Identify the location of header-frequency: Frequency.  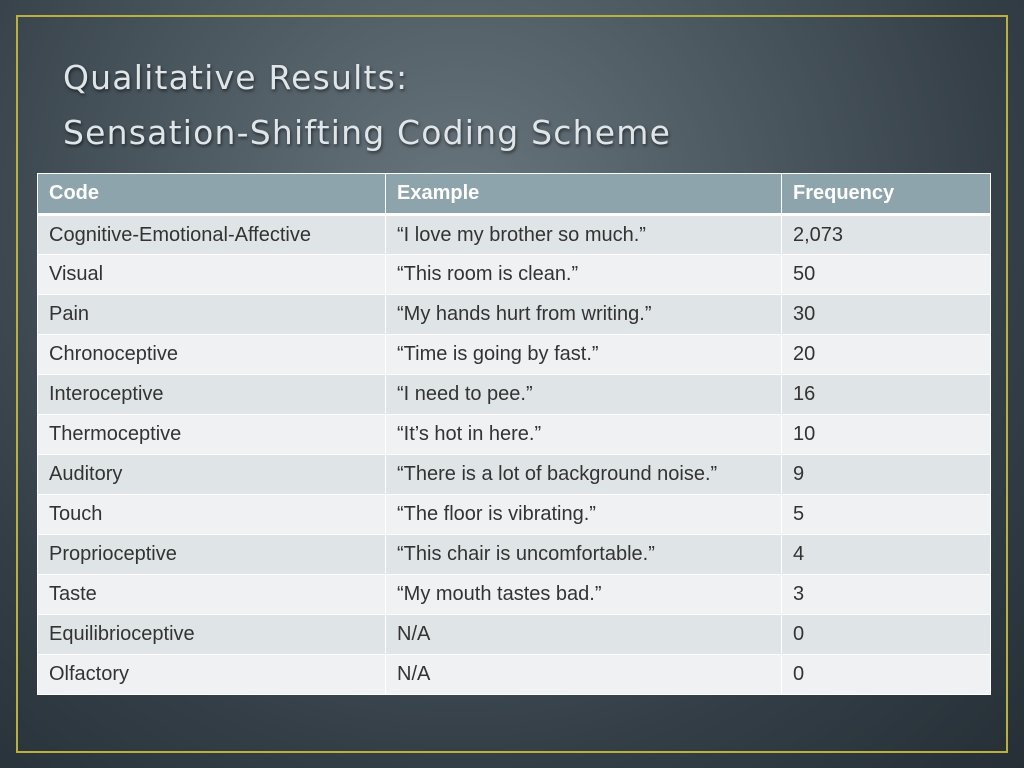
(886, 194).